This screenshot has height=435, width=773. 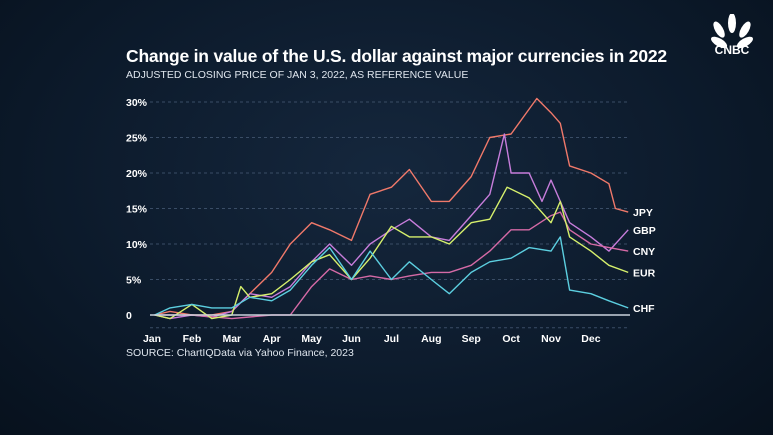 What do you see at coordinates (511, 339) in the screenshot?
I see `x-tick-label: Oct` at bounding box center [511, 339].